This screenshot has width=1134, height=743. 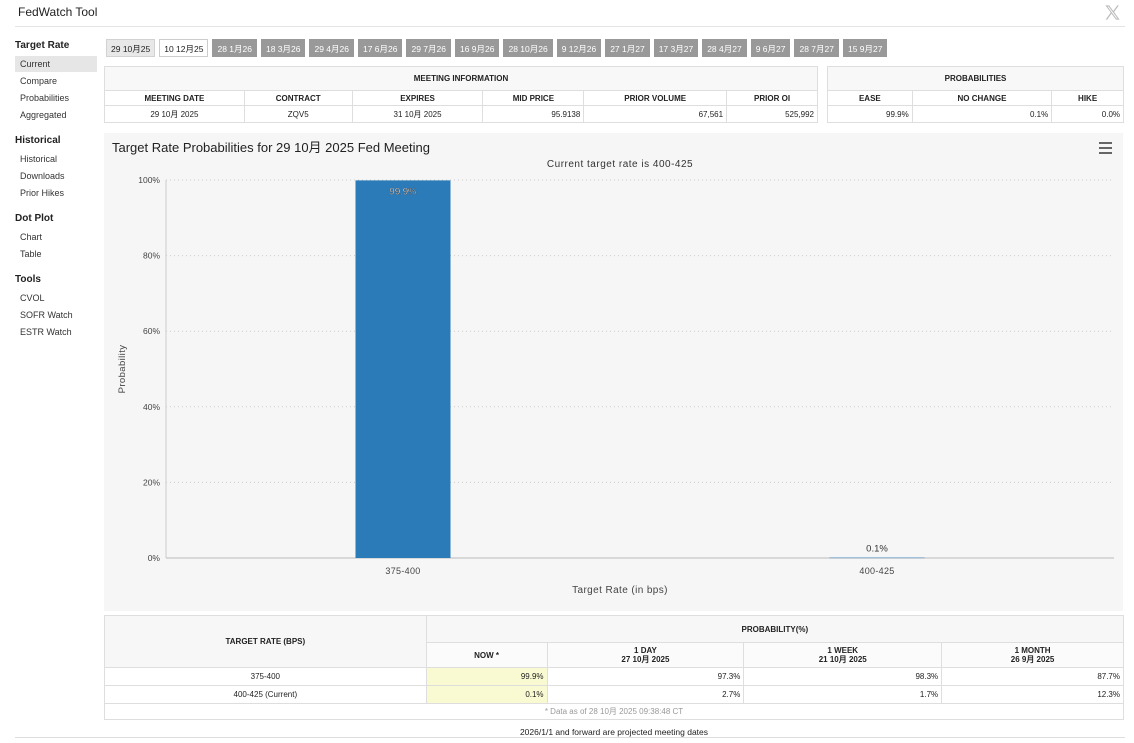 I want to click on y-tick-label: 0%, so click(x=154, y=558).